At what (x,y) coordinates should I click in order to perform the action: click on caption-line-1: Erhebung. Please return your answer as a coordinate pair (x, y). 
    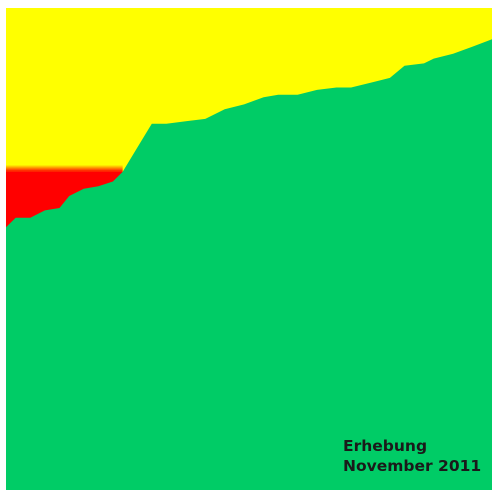
    Looking at the image, I should click on (385, 446).